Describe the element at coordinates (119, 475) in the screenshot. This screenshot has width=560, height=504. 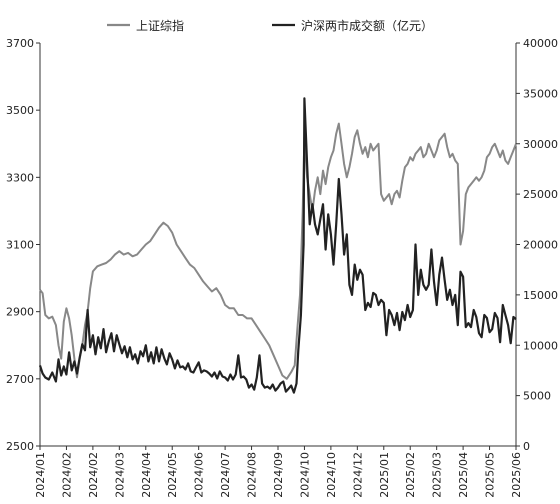
I see `x-tick-label: 2024/03` at that location.